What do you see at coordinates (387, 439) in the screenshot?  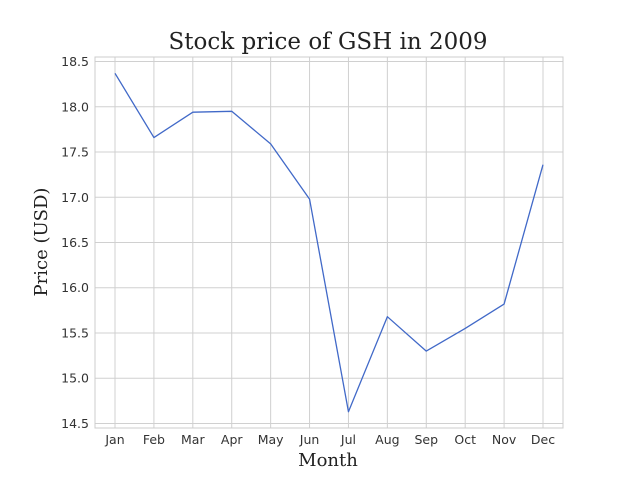 I see `x-tick-label: Aug` at bounding box center [387, 439].